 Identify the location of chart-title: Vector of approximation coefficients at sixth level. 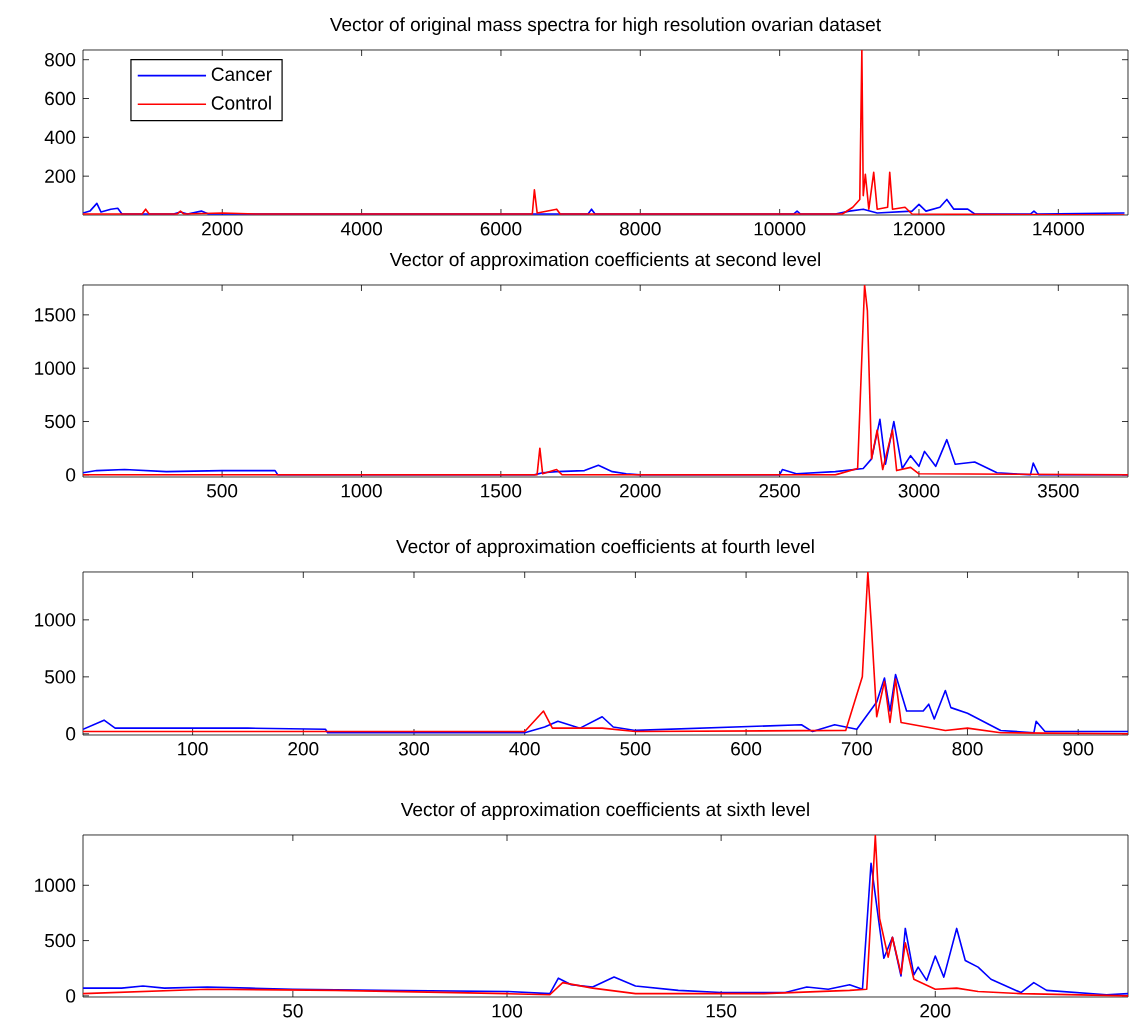
(604, 811).